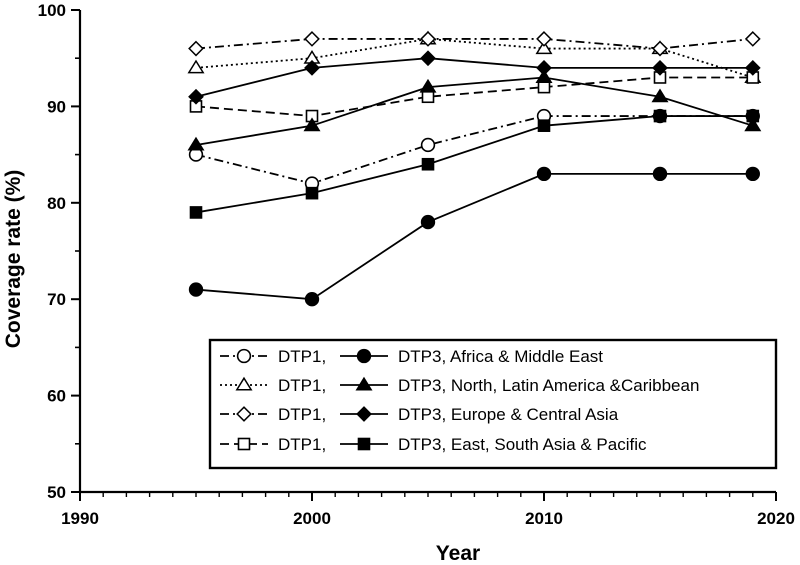 The image size is (800, 565). Describe the element at coordinates (52, 10) in the screenshot. I see `y-tick-label: 100` at that location.